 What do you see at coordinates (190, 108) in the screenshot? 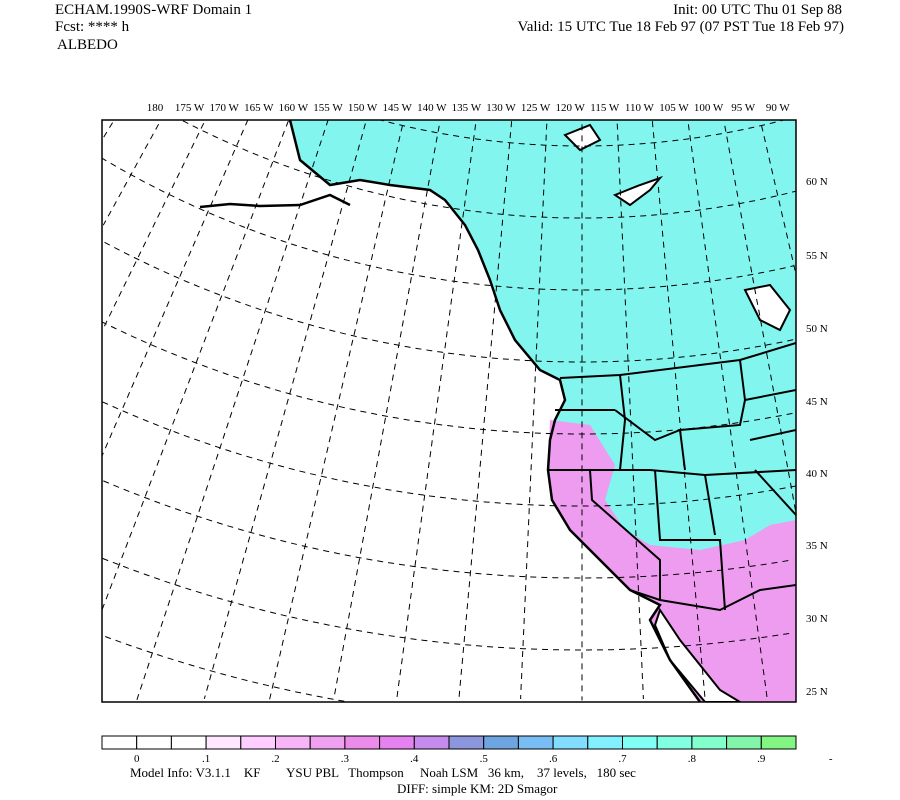
I see `longitude-label: 175 W` at bounding box center [190, 108].